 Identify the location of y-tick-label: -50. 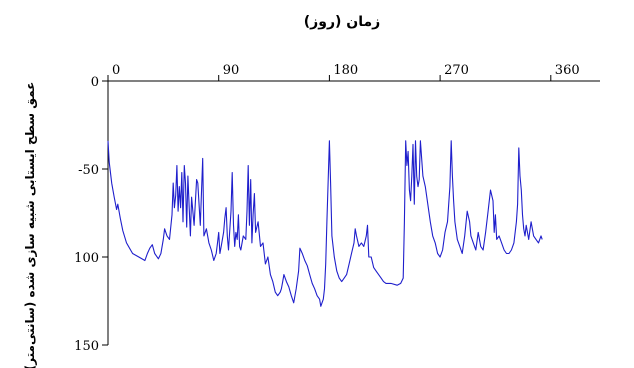
(88, 170).